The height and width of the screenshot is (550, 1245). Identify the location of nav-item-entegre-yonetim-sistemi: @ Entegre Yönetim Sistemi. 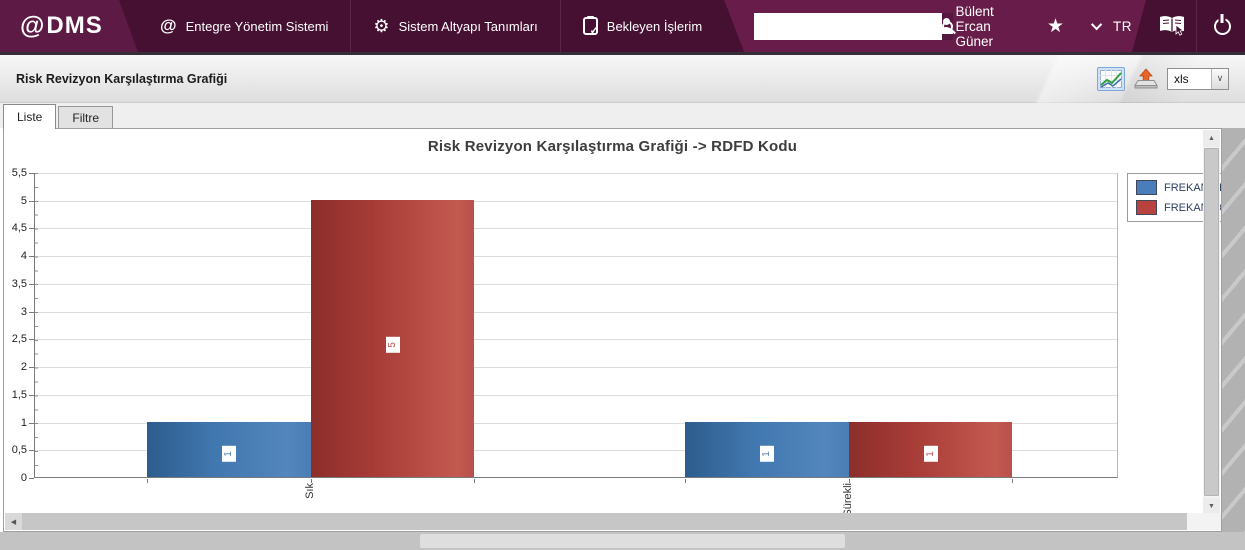
(244, 26).